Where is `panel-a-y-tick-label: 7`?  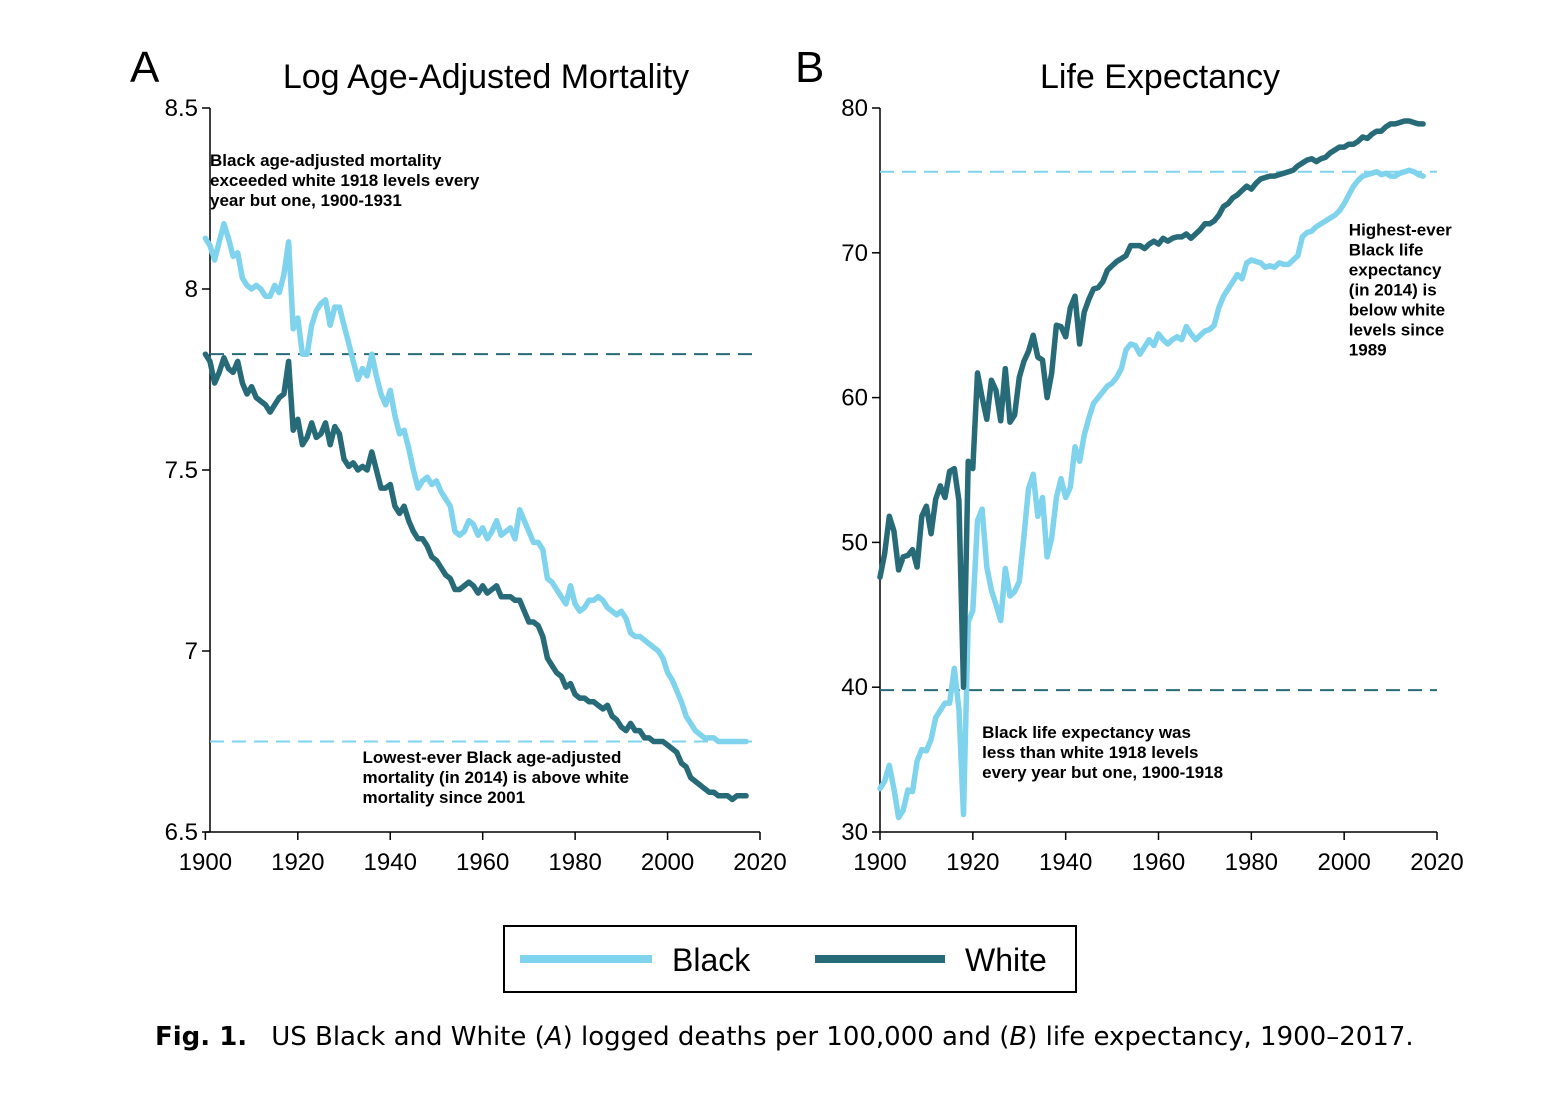 panel-a-y-tick-label: 7 is located at coordinates (191, 651).